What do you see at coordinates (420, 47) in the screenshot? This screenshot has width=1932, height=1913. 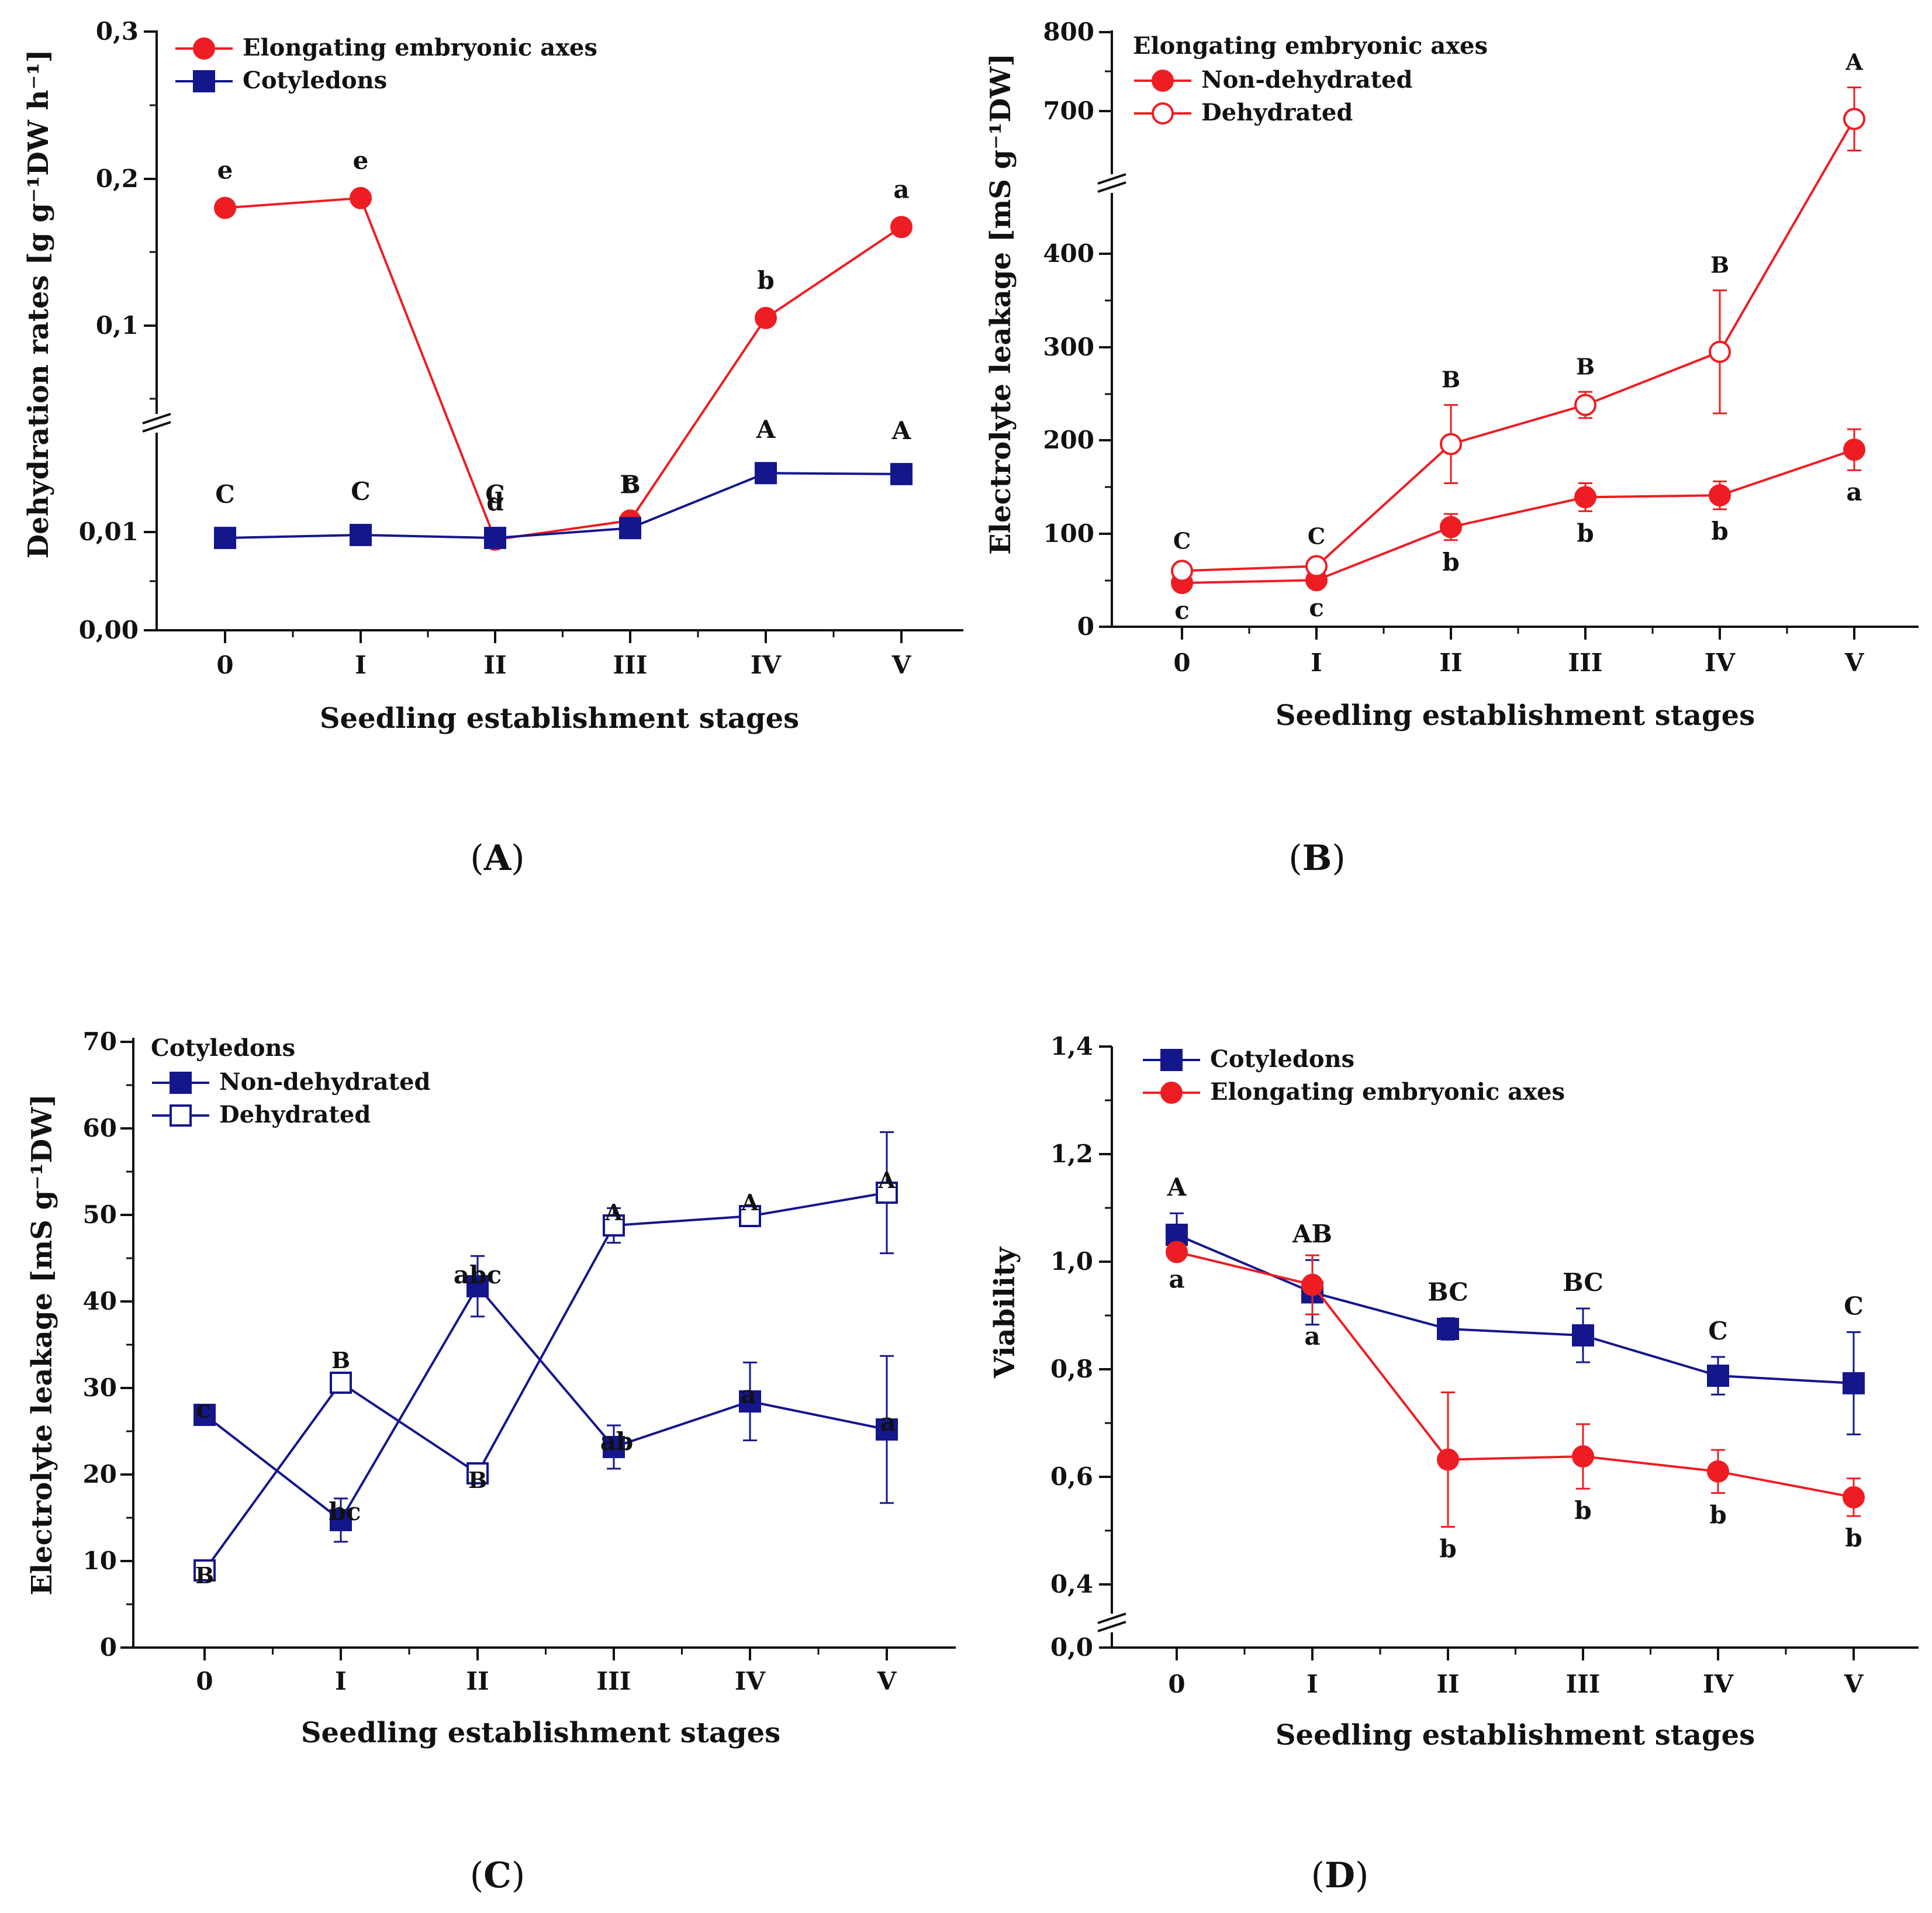 I see `legend-label: Elongating embryonic axes` at bounding box center [420, 47].